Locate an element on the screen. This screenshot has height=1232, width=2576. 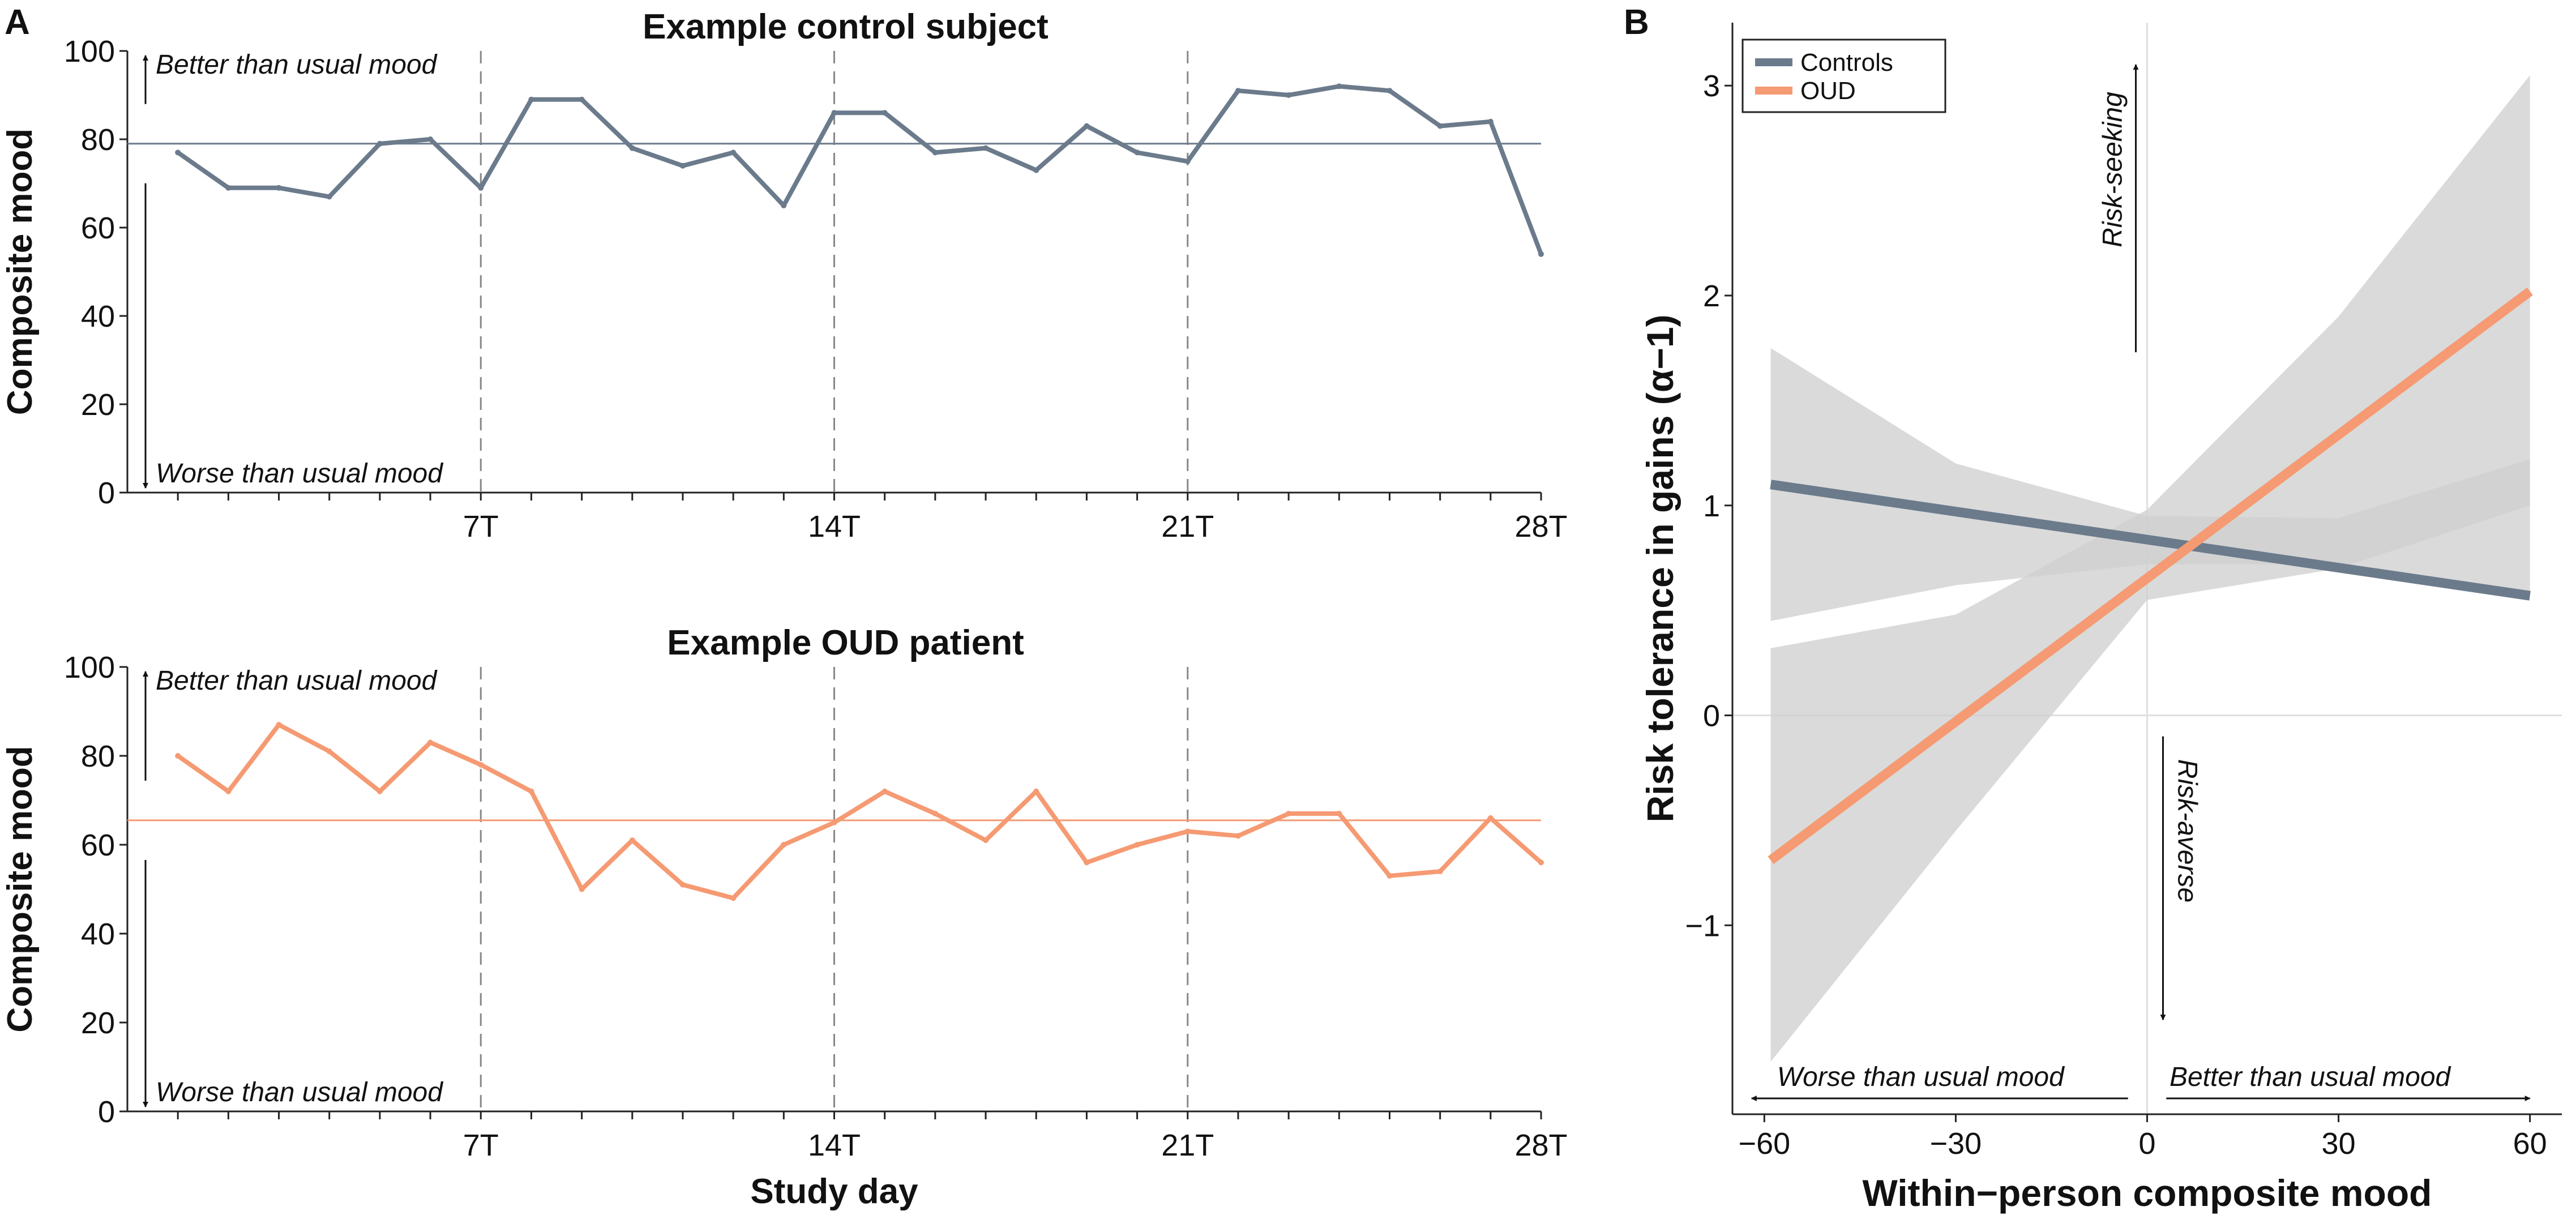
regression-line-controls is located at coordinates (2150, 540).